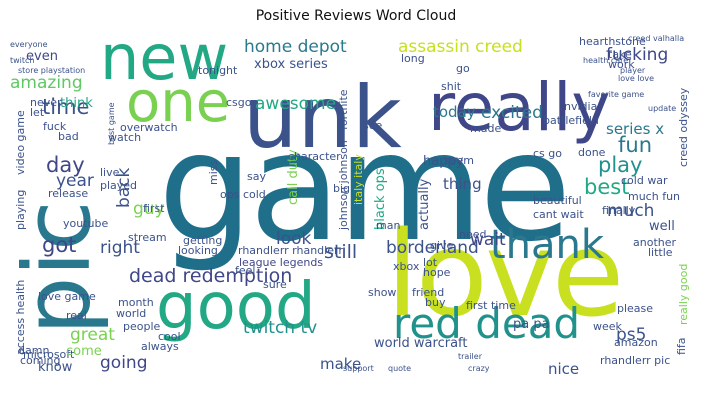  I want to click on word-ops-cold: ops cold, so click(243, 194).